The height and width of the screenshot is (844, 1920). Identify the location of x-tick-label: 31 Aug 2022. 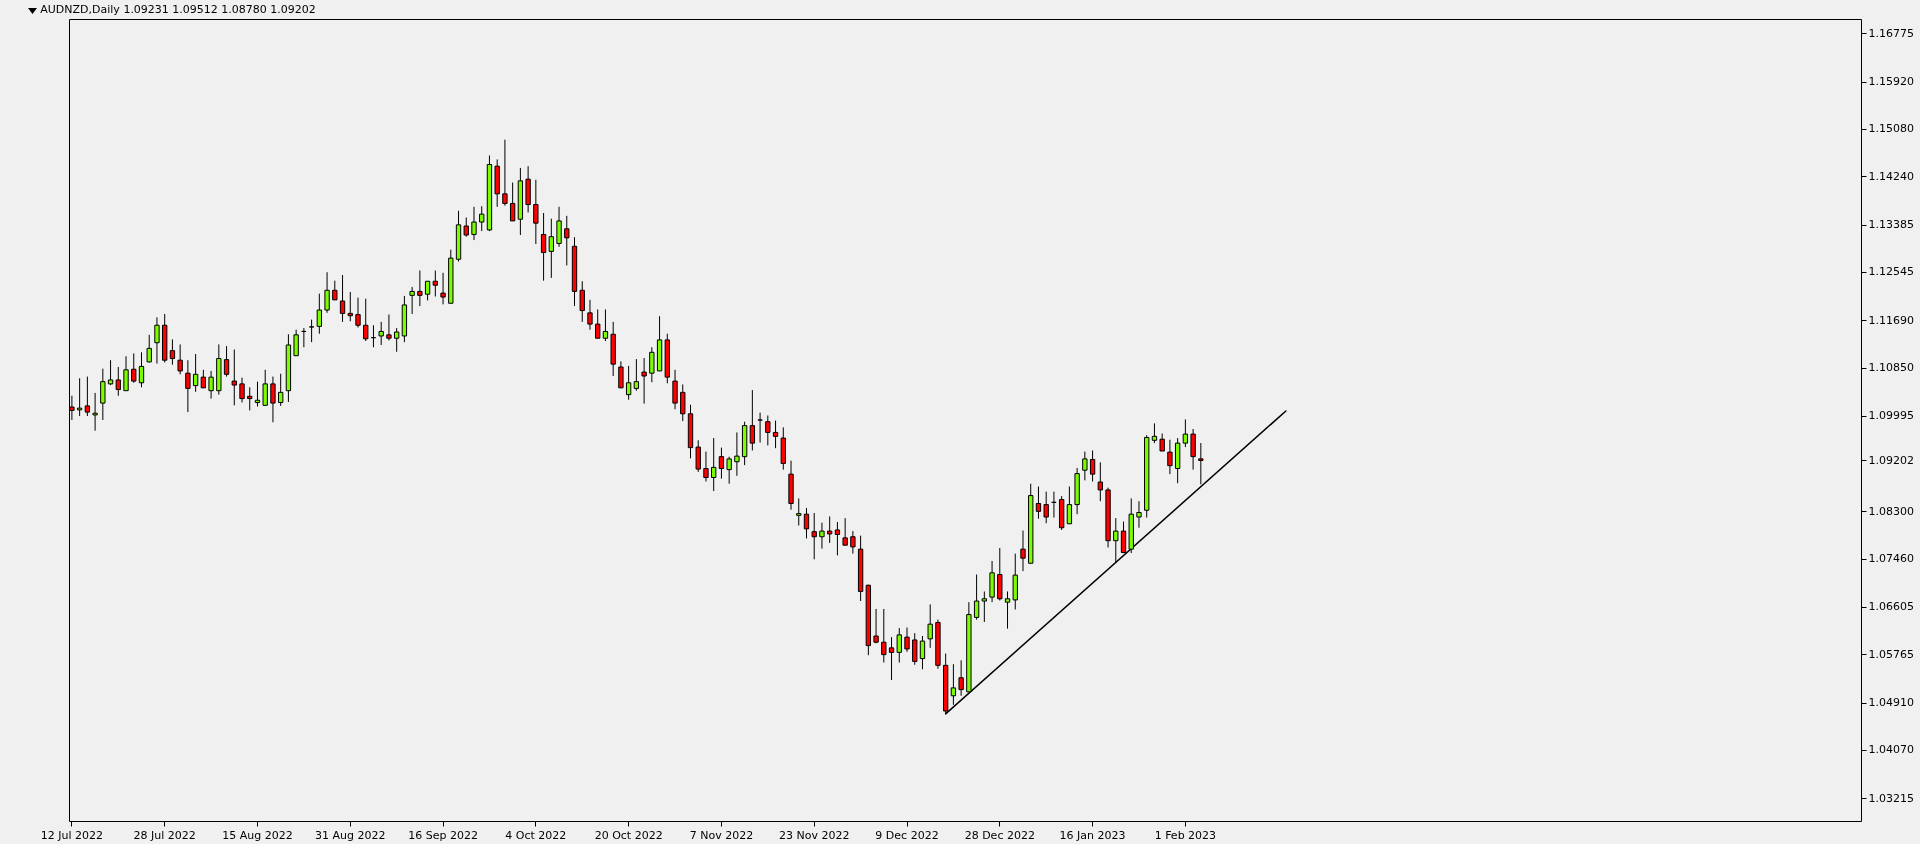
(350, 835).